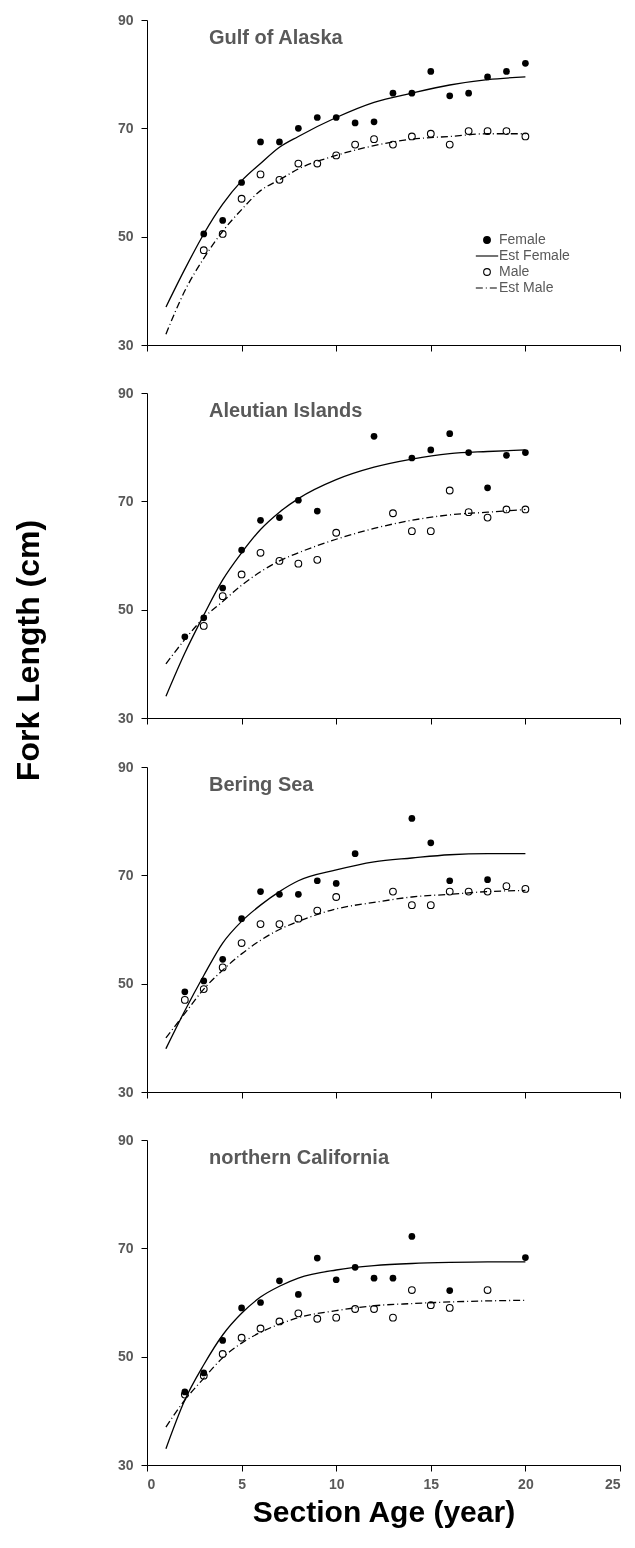 This screenshot has height=1548, width=635. What do you see at coordinates (431, 1483) in the screenshot?
I see `x-tick-label: 15` at bounding box center [431, 1483].